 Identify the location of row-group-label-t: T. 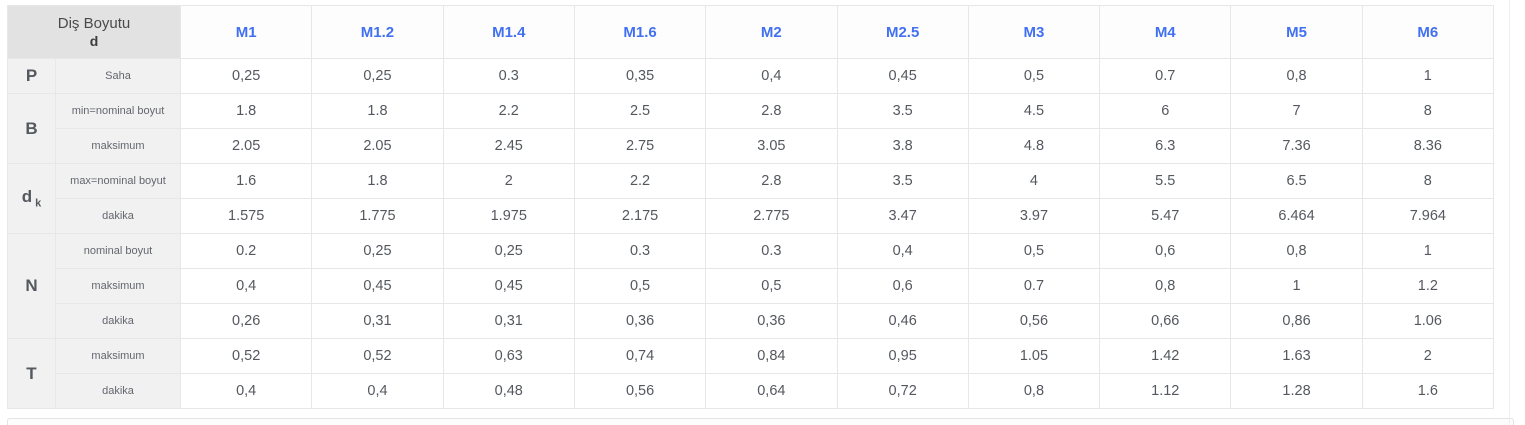
(31, 373).